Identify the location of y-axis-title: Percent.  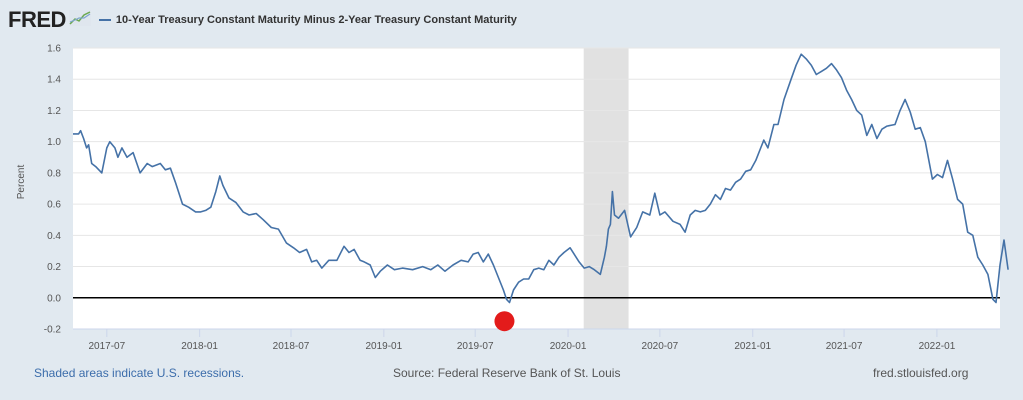
(21, 182).